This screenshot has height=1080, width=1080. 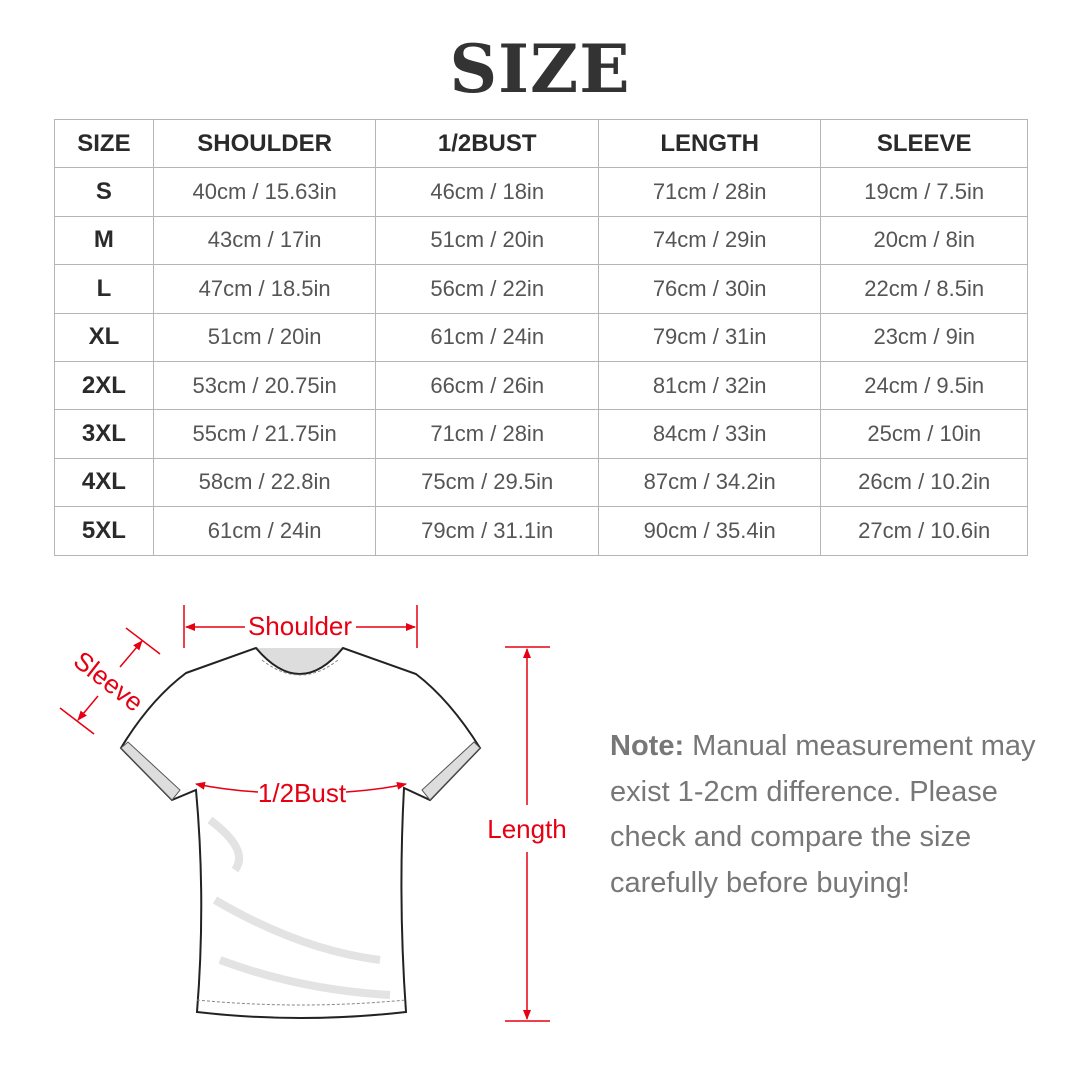 What do you see at coordinates (924, 240) in the screenshot?
I see `measurement-cell: 20cm / 8in` at bounding box center [924, 240].